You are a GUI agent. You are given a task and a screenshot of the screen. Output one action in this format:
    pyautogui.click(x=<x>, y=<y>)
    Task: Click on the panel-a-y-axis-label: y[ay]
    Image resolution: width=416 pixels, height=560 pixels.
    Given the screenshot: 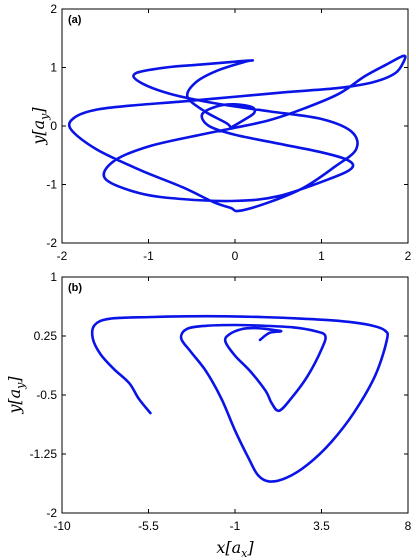 What is the action you would take?
    pyautogui.click(x=40, y=126)
    